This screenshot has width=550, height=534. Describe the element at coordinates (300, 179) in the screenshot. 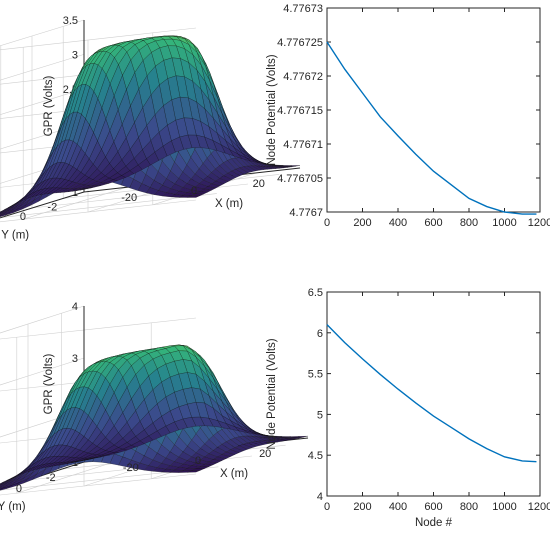

I see `y-tick-label: 4.776705` at that location.